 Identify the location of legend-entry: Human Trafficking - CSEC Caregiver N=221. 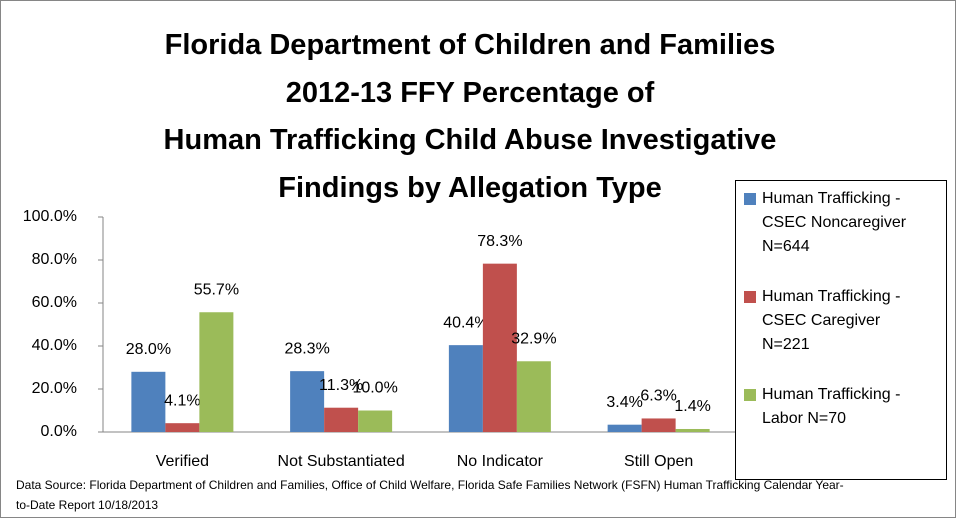
(845, 321).